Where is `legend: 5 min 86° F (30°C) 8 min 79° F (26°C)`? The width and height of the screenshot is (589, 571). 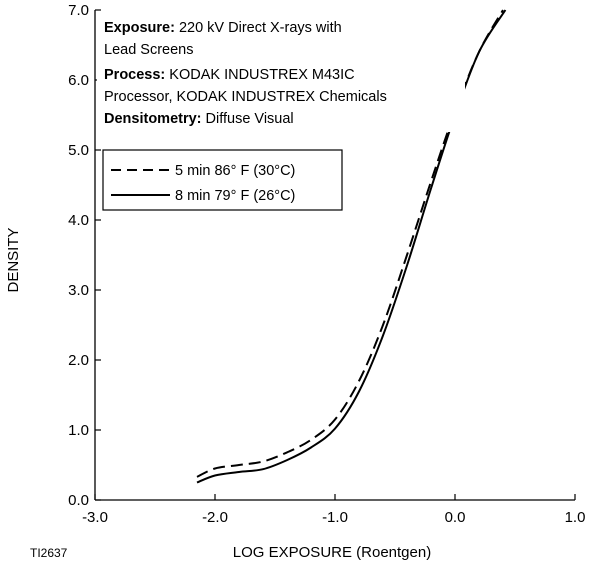
legend: 5 min 86° F (30°C) 8 min 79° F (26°C) is located at coordinates (222, 180).